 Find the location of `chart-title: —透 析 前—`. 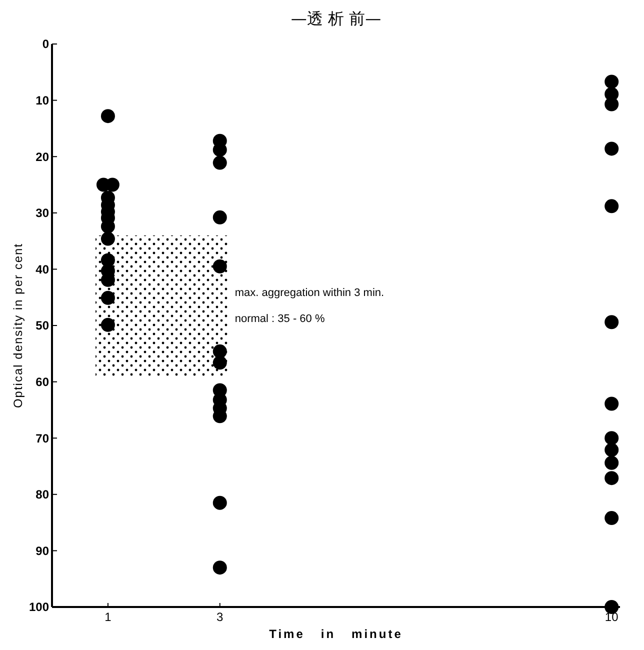

chart-title: —透 析 前— is located at coordinates (336, 18).